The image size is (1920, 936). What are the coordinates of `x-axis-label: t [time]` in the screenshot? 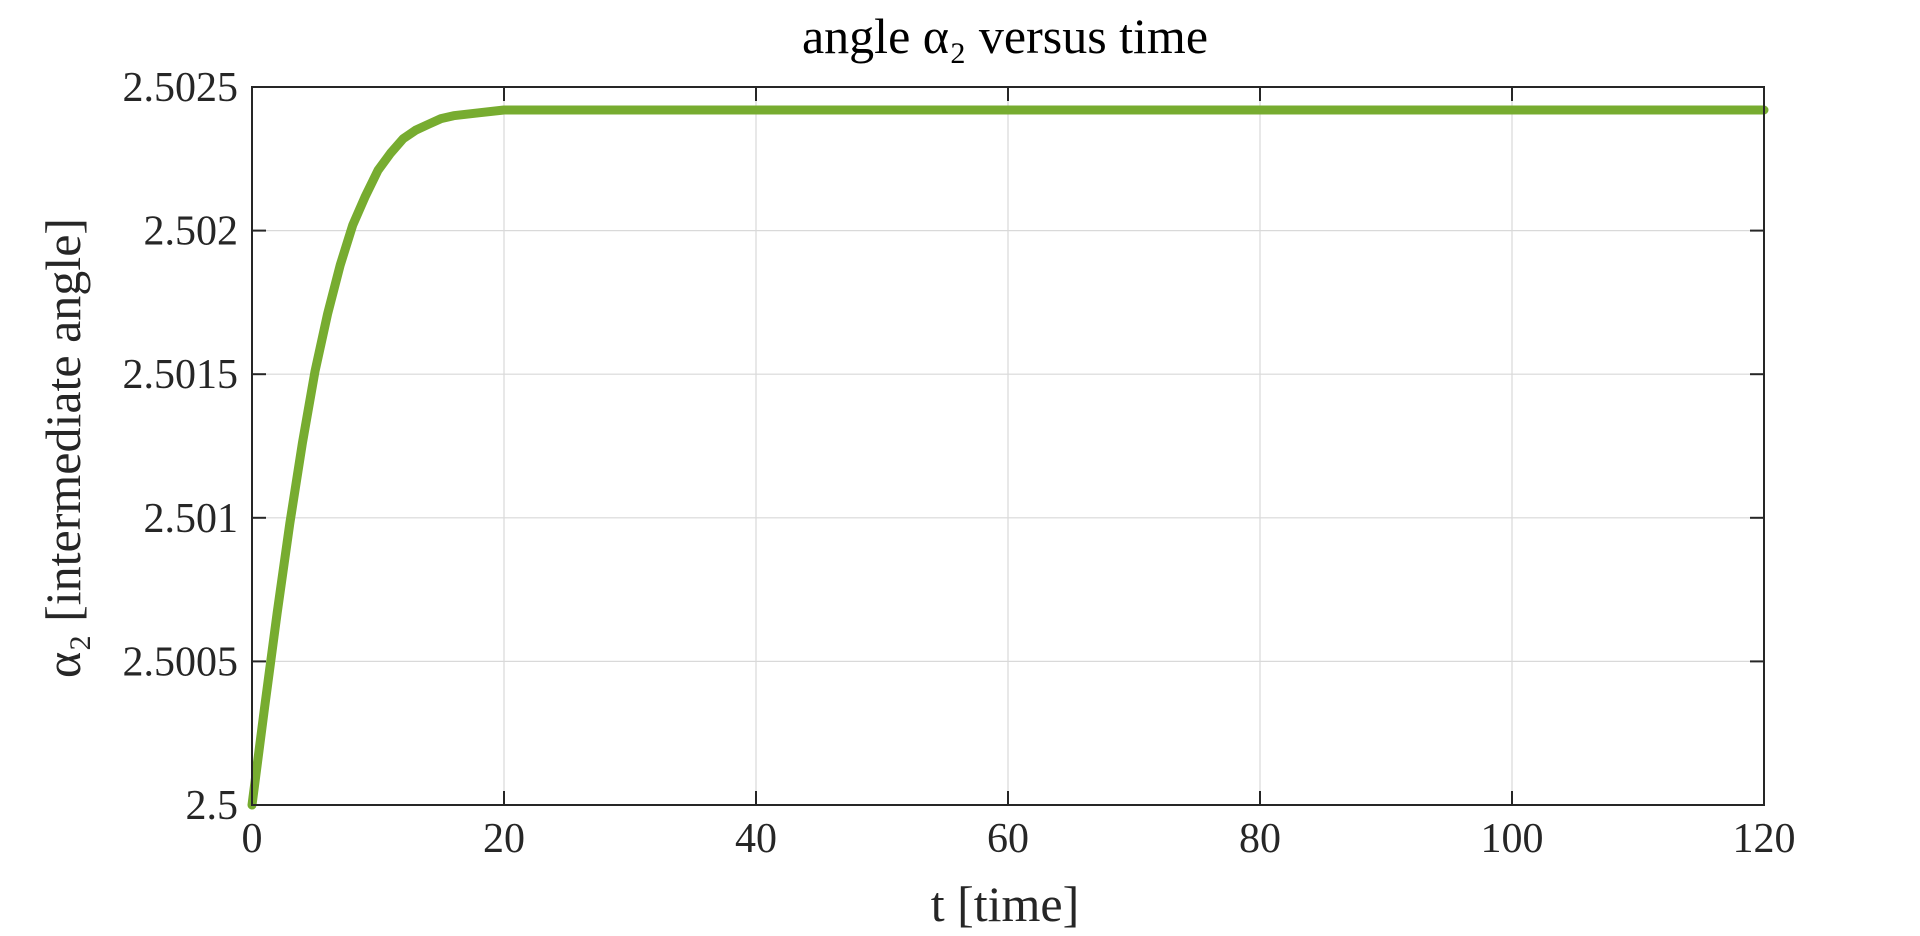 It's located at (1005, 904).